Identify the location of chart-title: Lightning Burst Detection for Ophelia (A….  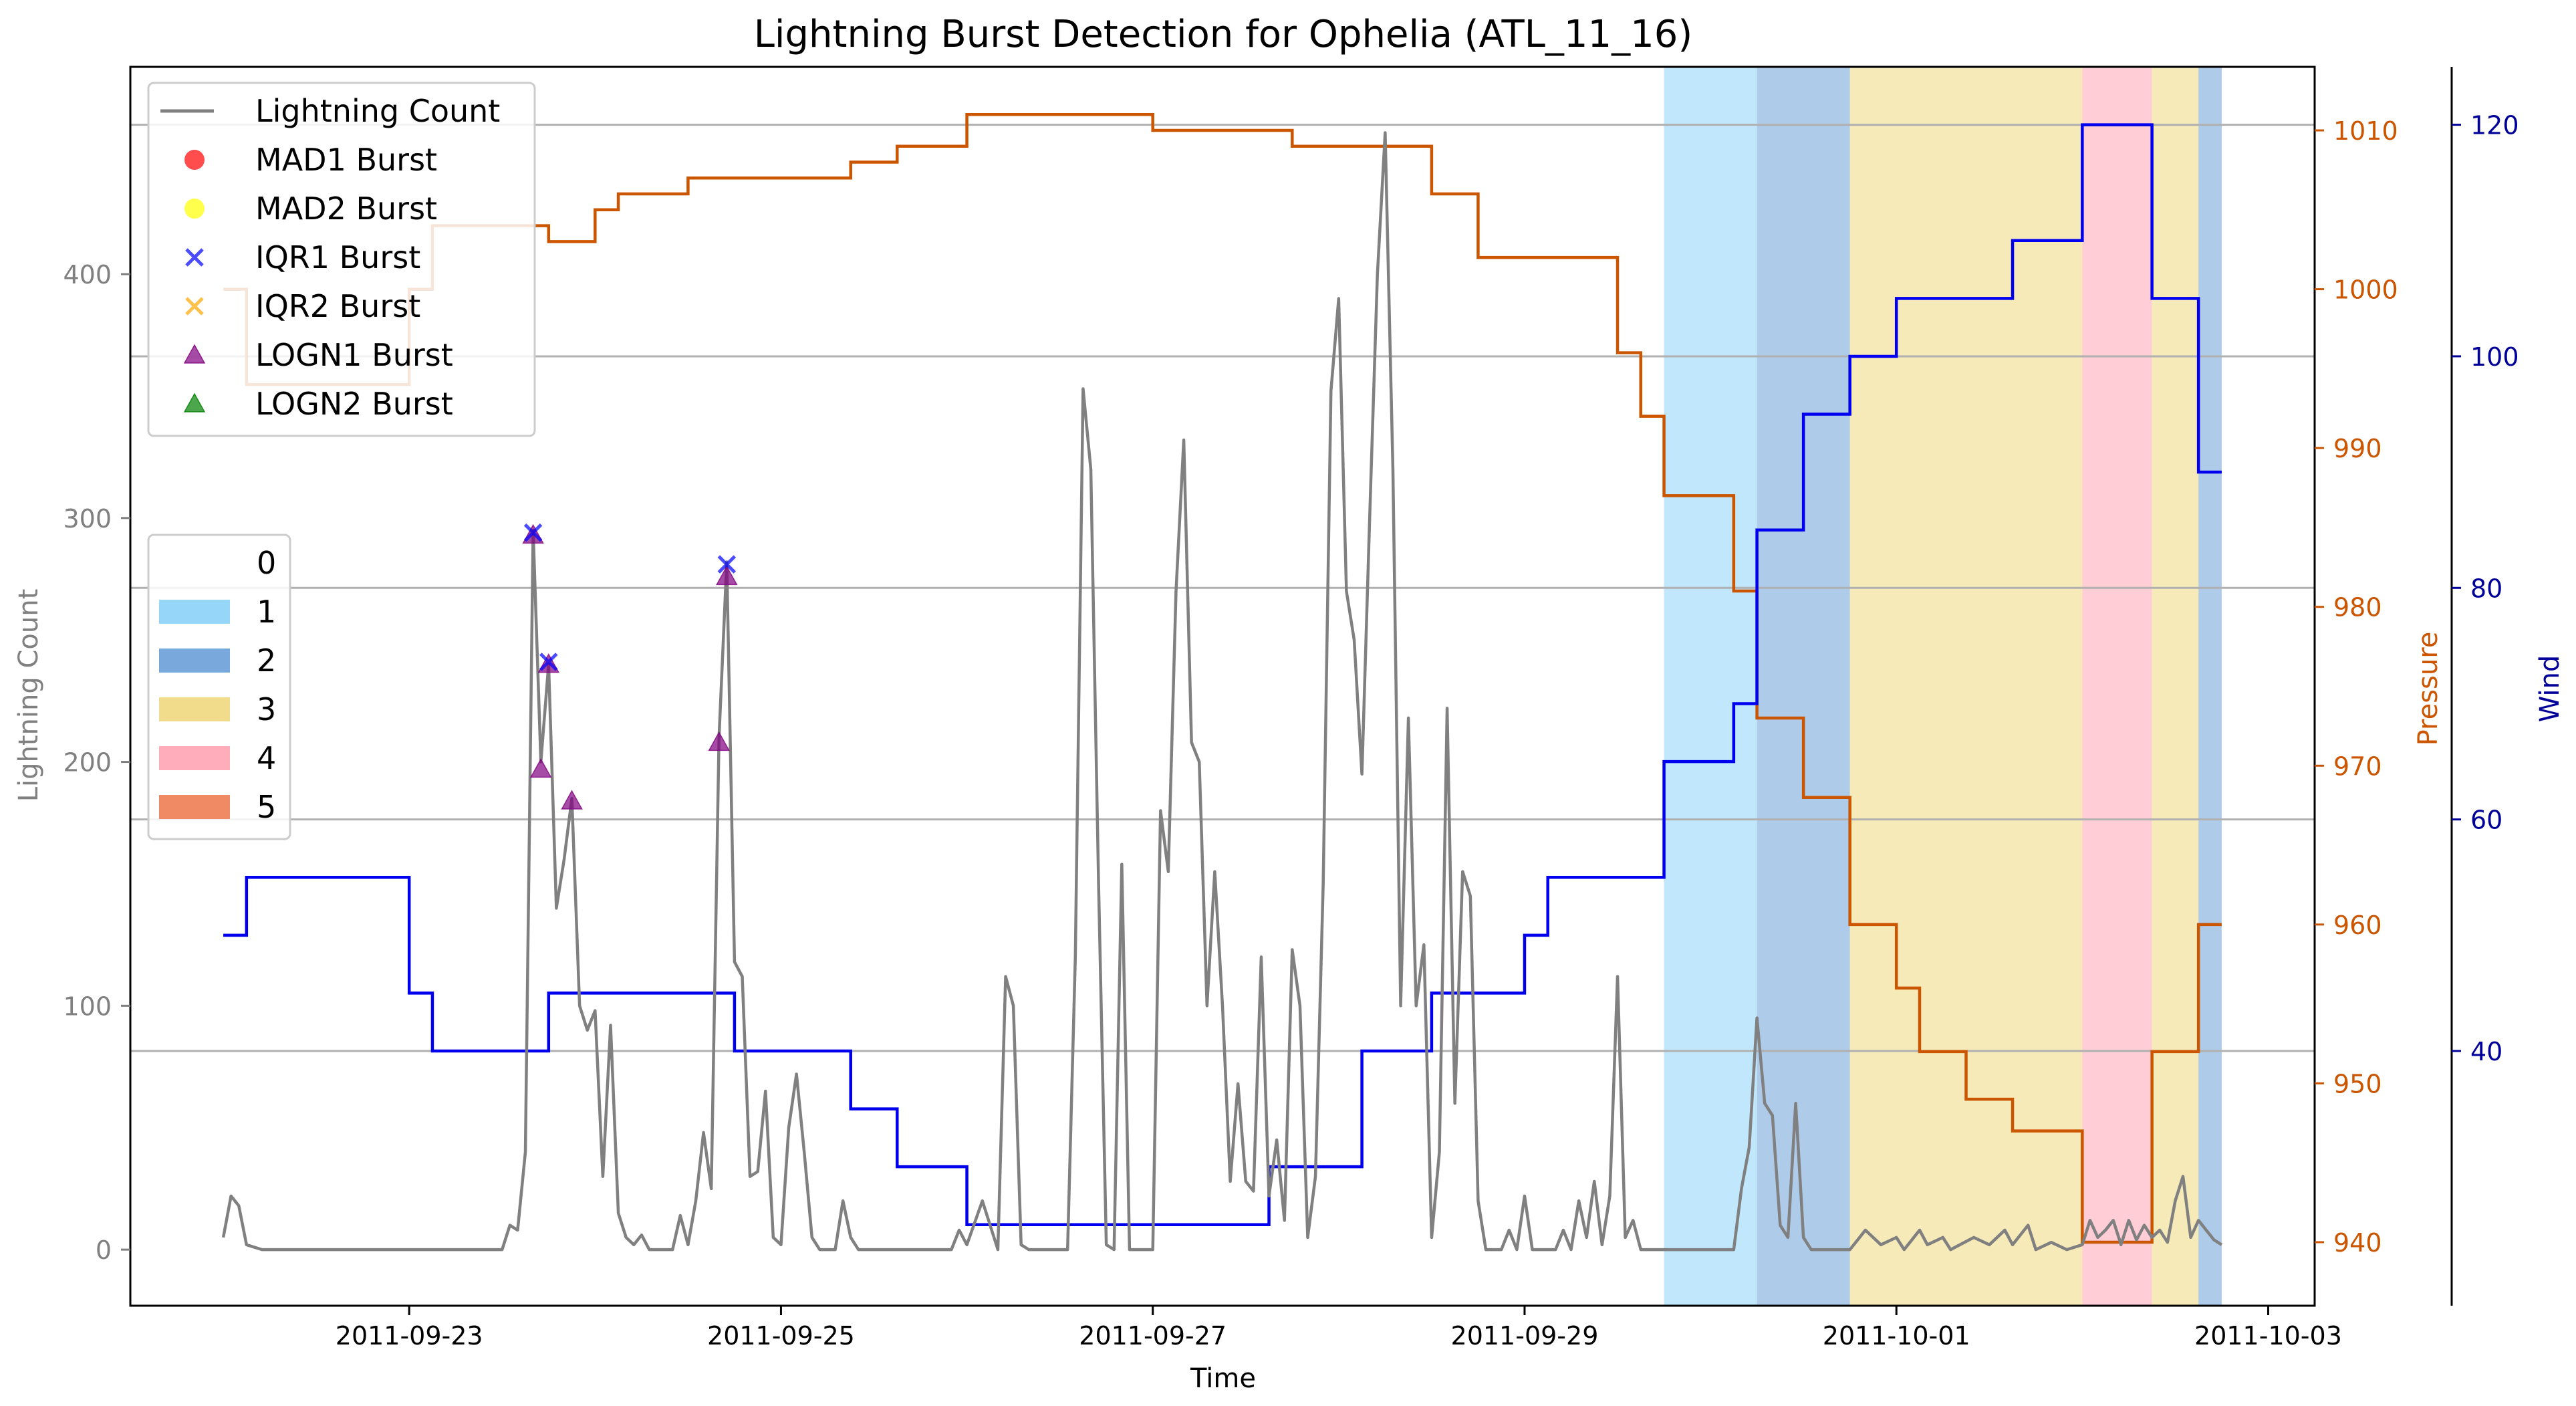
(1224, 34).